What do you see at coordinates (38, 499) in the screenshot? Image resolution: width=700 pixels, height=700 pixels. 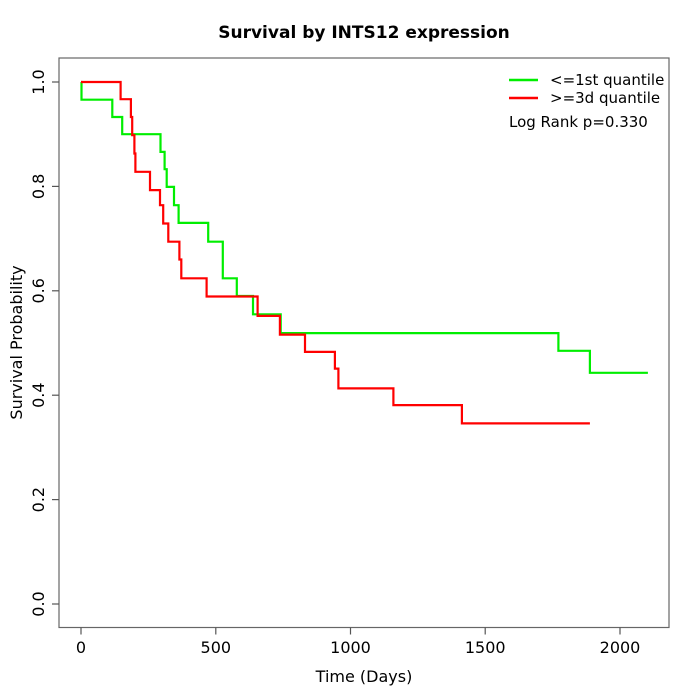 I see `y-tick-label: 0.2` at bounding box center [38, 499].